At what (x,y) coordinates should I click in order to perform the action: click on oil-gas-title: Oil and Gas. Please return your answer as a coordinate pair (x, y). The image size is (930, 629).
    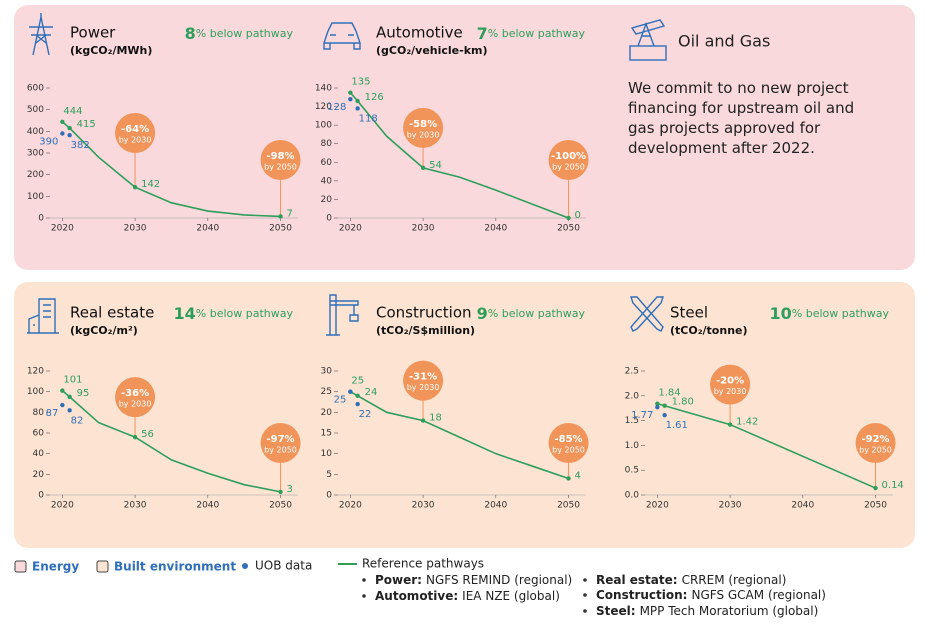
    Looking at the image, I should click on (724, 41).